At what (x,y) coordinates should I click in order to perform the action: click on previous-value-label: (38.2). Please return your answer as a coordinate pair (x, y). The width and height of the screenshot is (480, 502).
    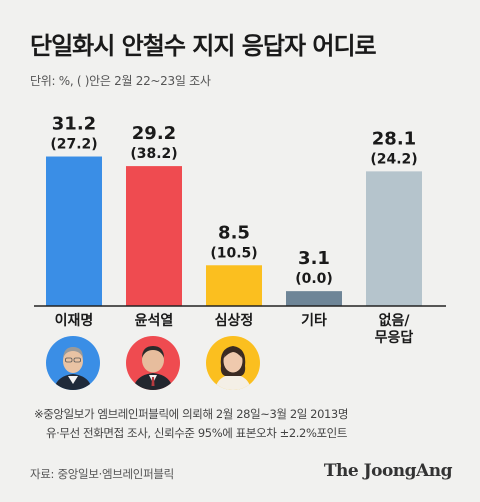
    Looking at the image, I should click on (153, 154).